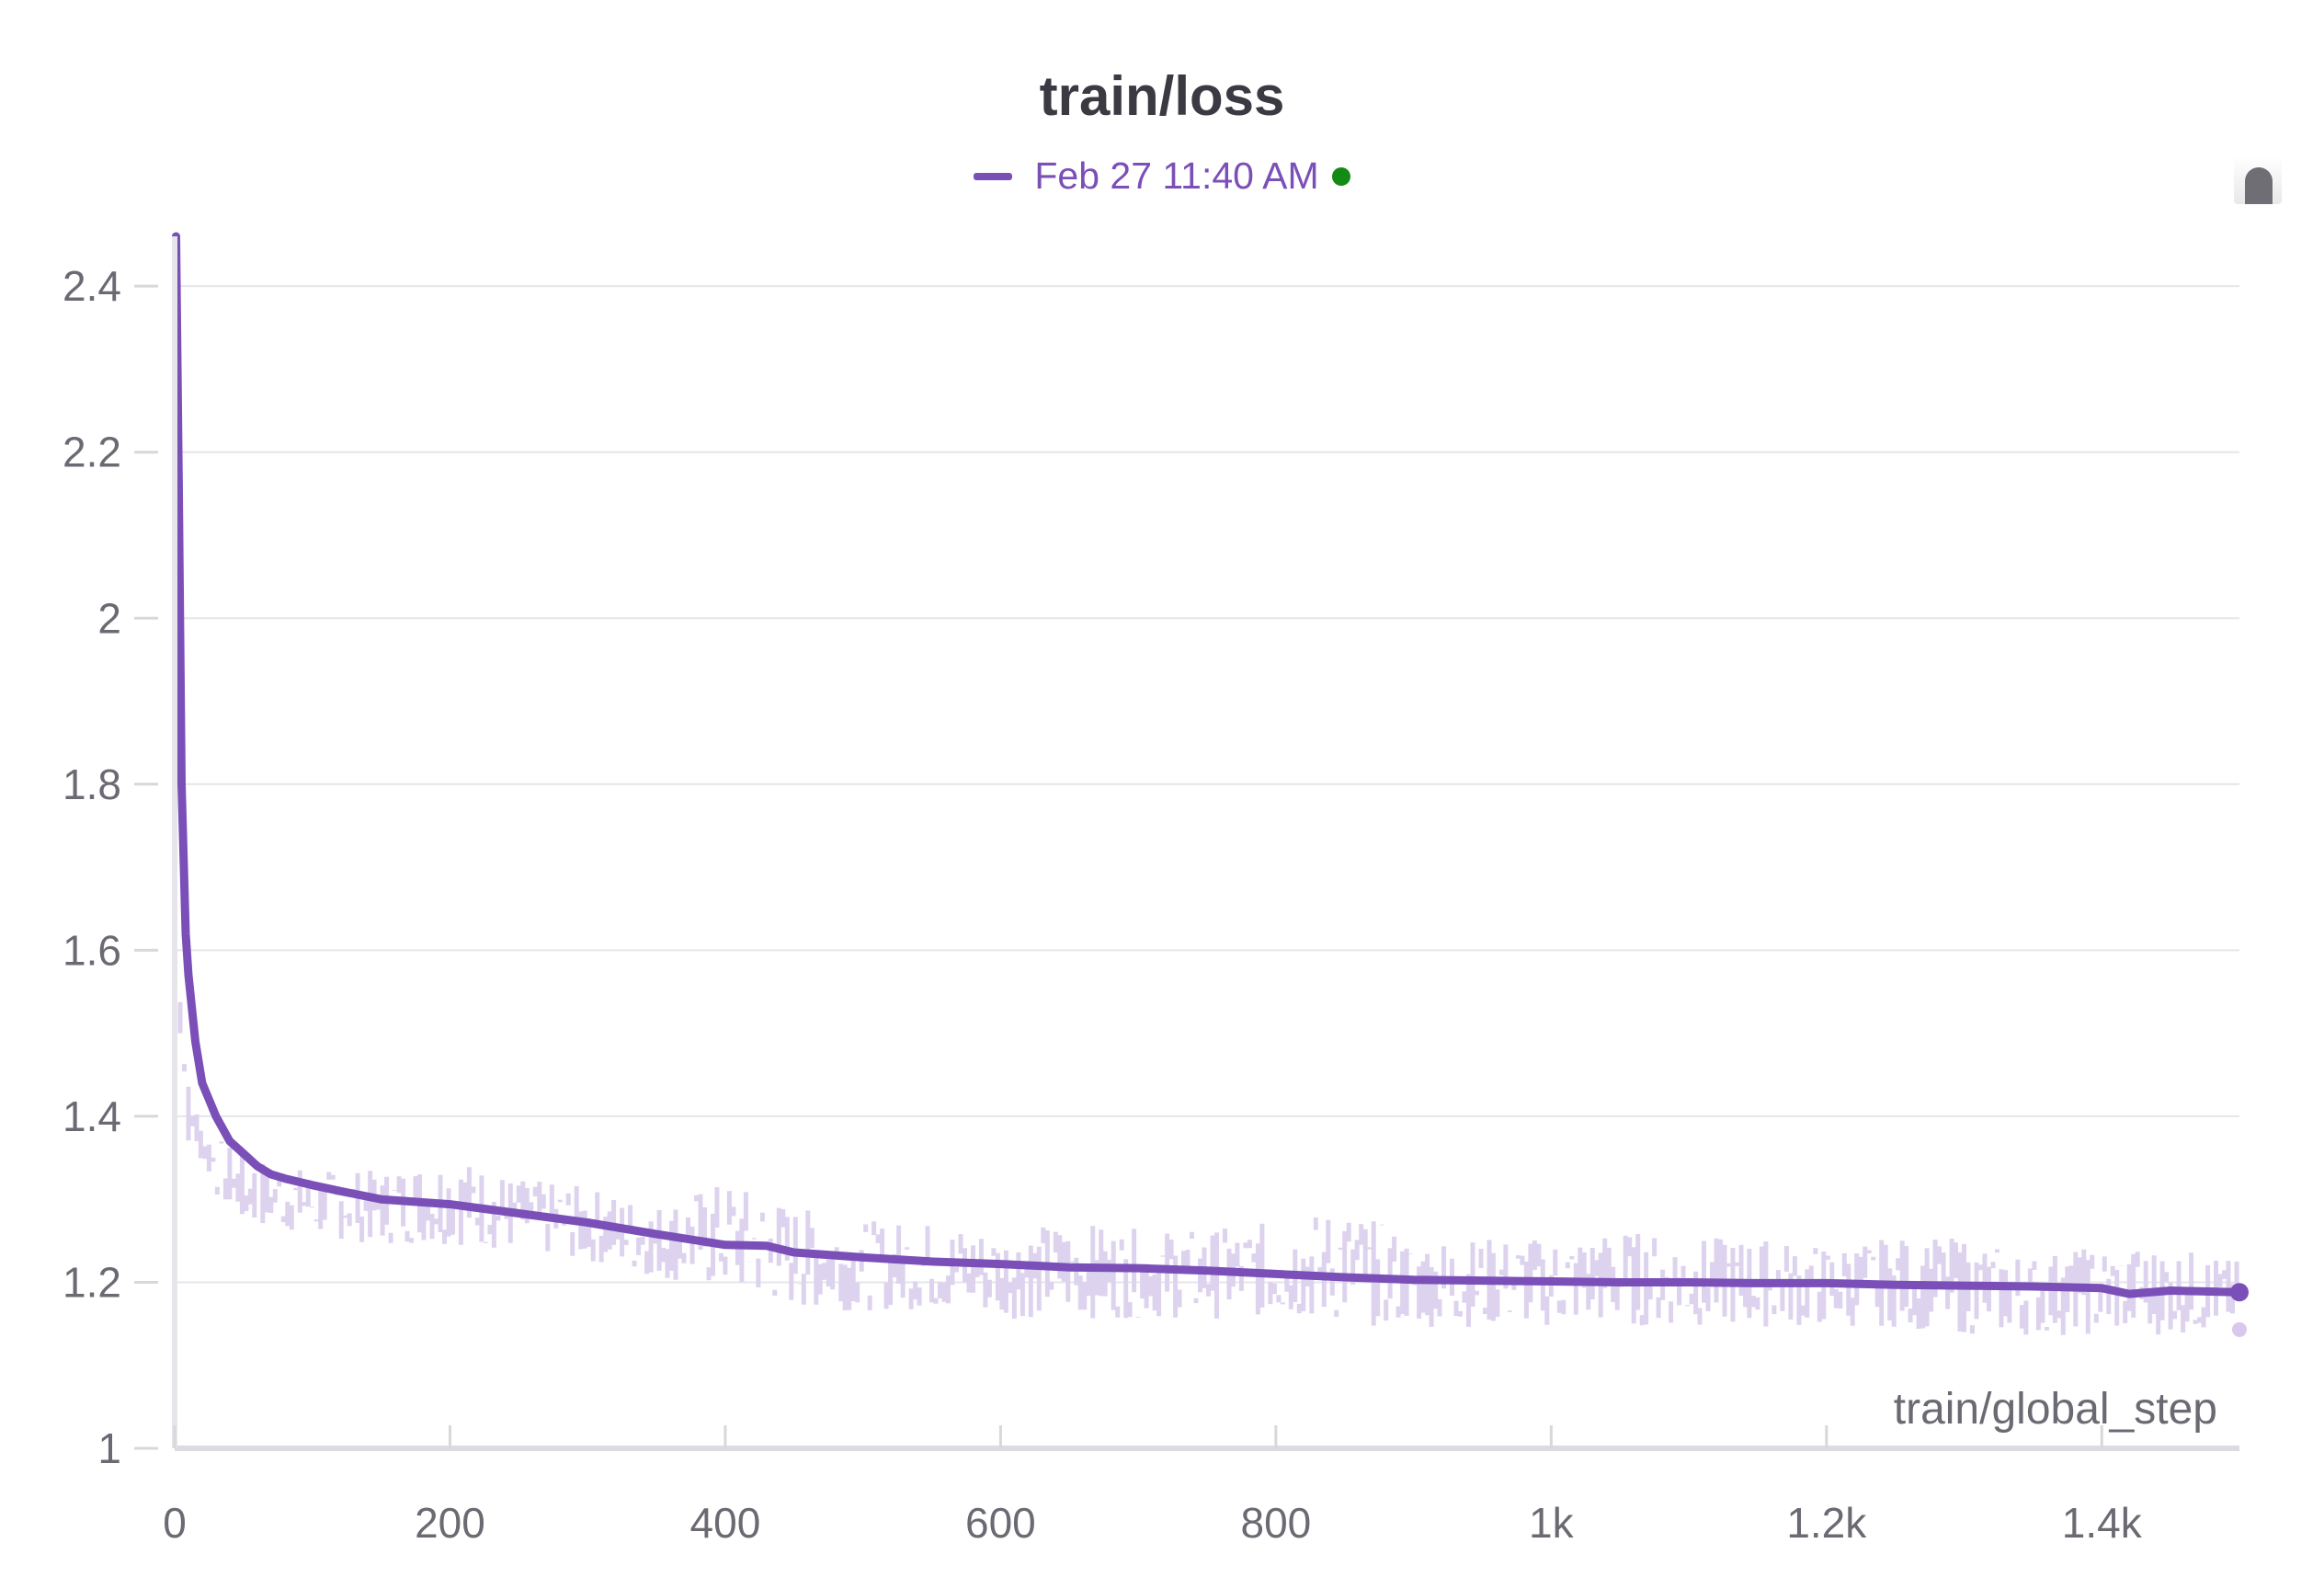  I want to click on x-tick-label: 800, so click(1275, 1523).